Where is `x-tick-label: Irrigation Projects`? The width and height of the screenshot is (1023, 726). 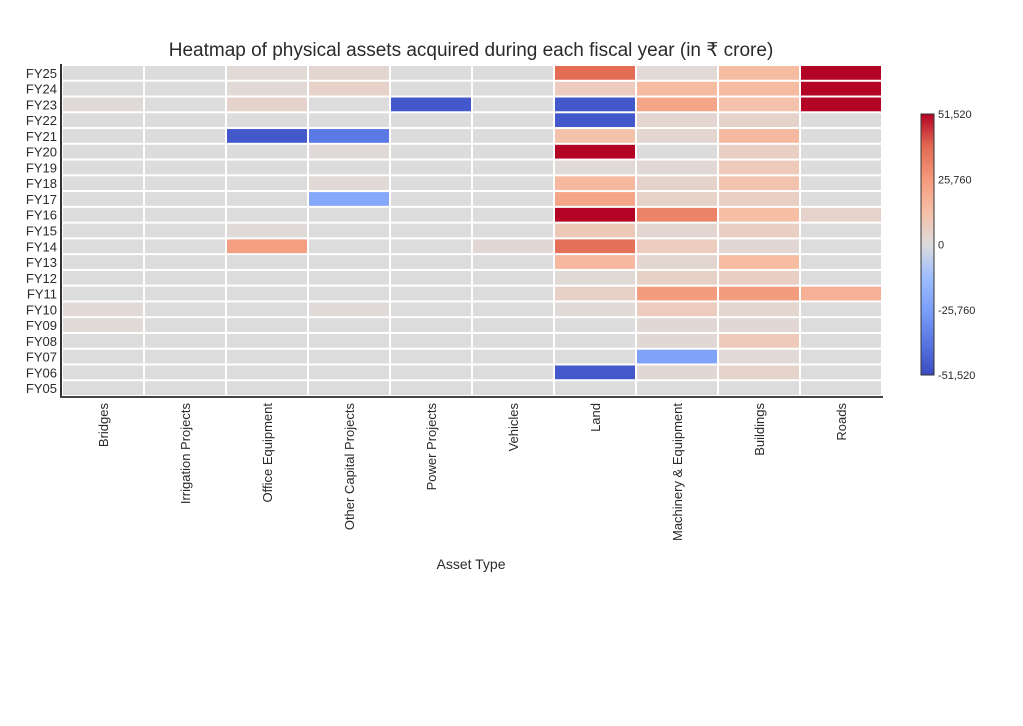 x-tick-label: Irrigation Projects is located at coordinates (185, 454).